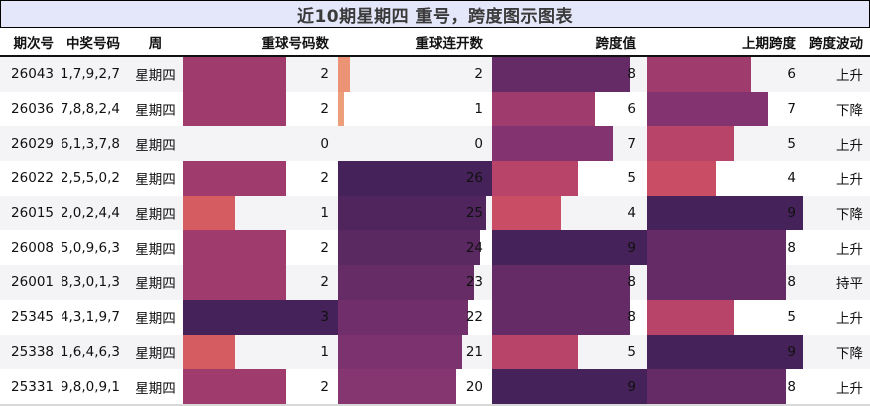 This screenshot has height=406, width=870. Describe the element at coordinates (91, 317) in the screenshot. I see `winning-numbers-cell: 4,3,1,9,7` at that location.